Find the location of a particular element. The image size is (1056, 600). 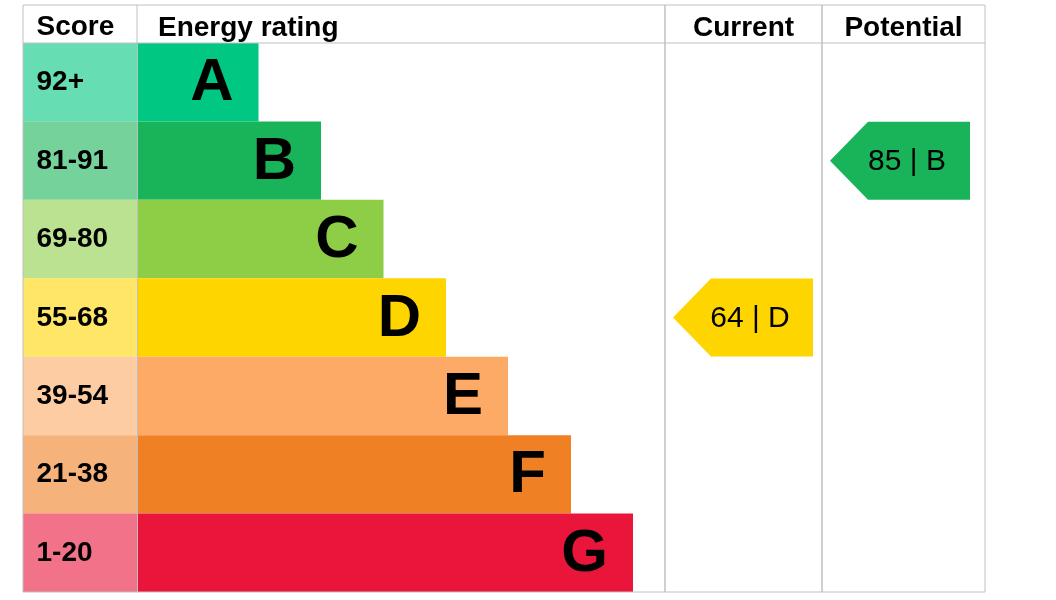

annotation: E is located at coordinates (463, 393).